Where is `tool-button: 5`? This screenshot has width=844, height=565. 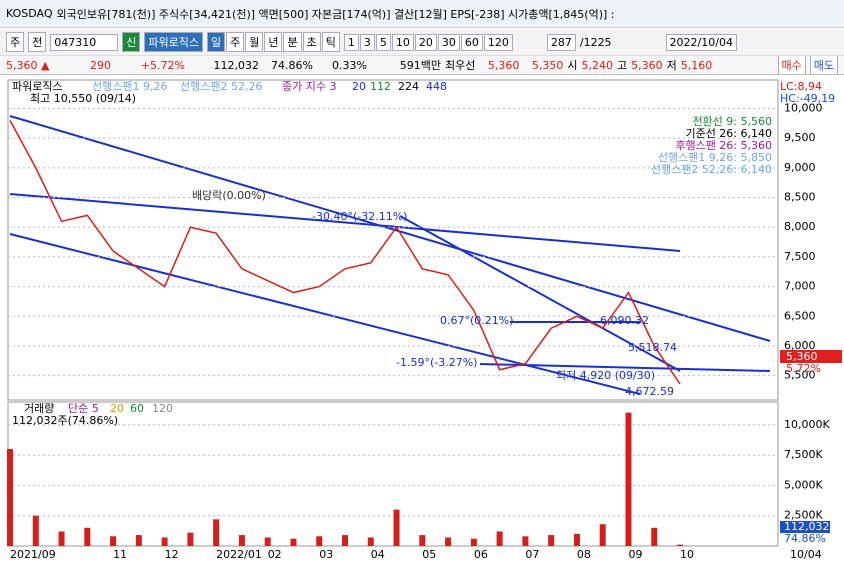 tool-button: 5 is located at coordinates (383, 42).